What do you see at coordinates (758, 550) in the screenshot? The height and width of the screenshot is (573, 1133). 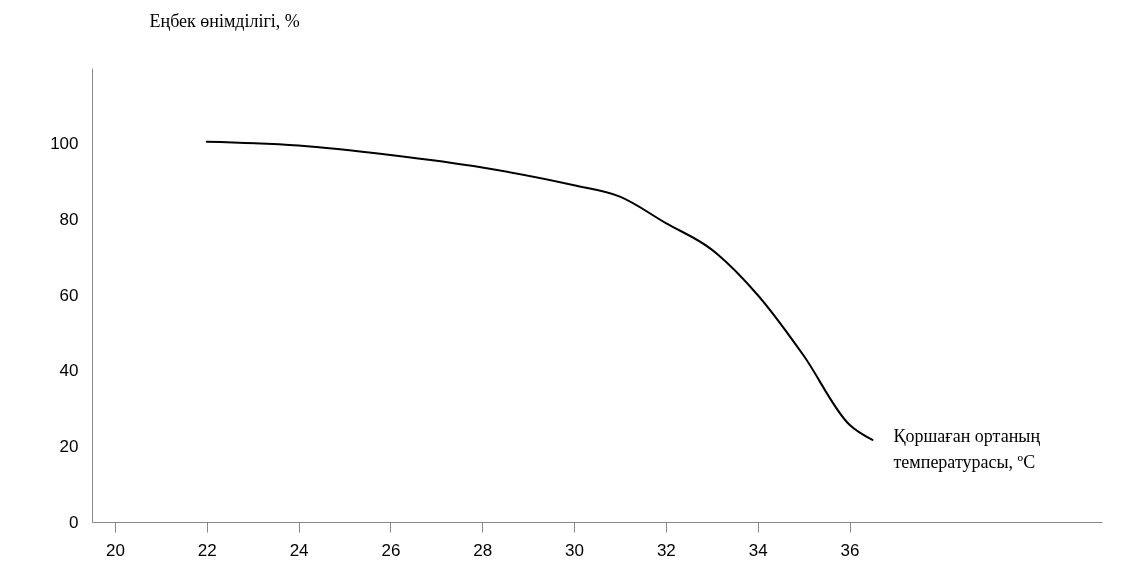 I see `x-tick-label: 34` at bounding box center [758, 550].